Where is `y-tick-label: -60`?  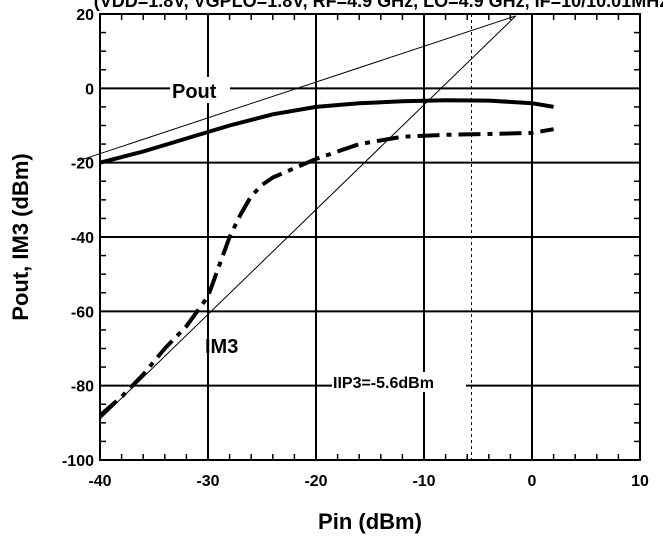 y-tick-label: -60 is located at coordinates (82, 312).